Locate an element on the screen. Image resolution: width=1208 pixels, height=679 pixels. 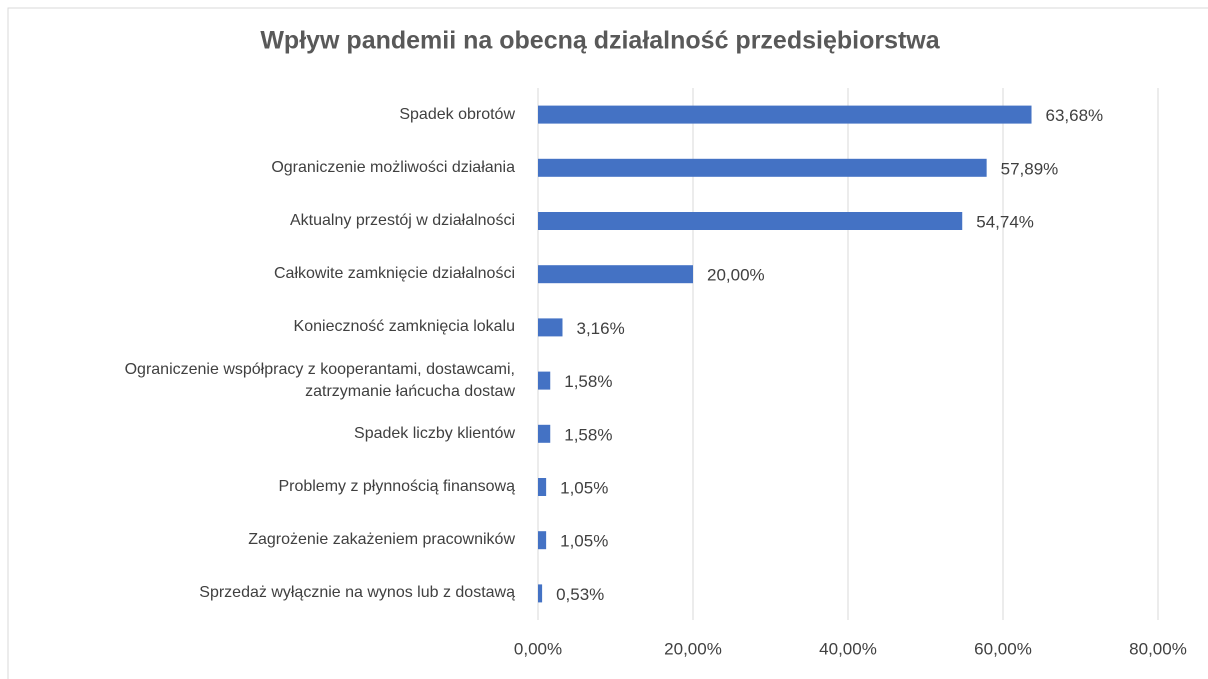
data-label: 57,89% is located at coordinates (1030, 168).